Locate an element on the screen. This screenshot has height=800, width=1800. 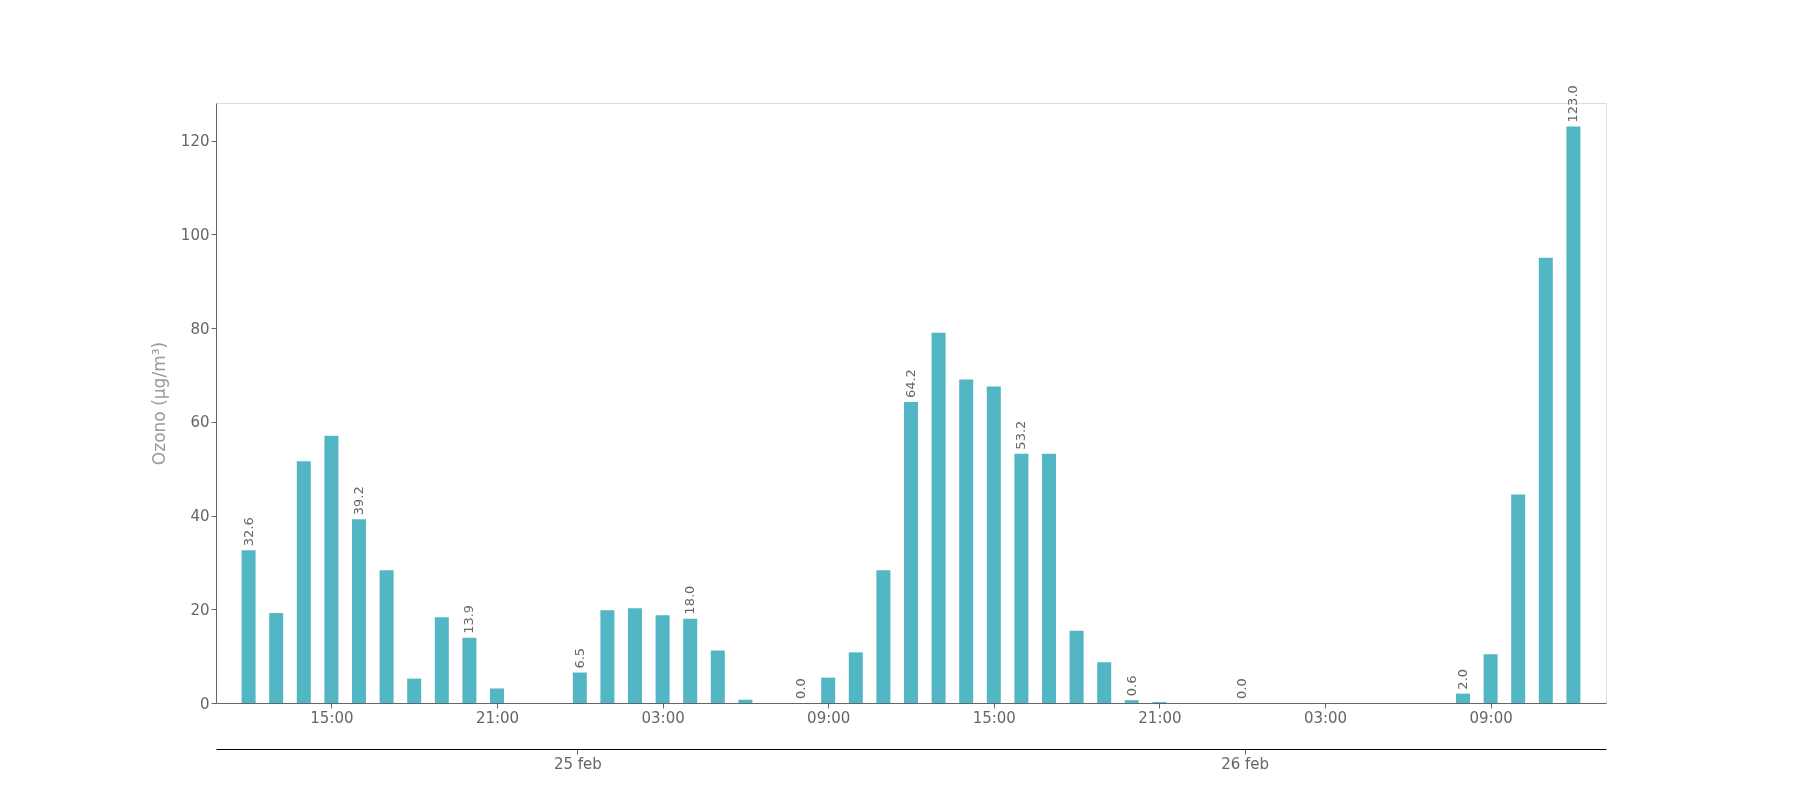
data-label: 39.2 is located at coordinates (358, 501).